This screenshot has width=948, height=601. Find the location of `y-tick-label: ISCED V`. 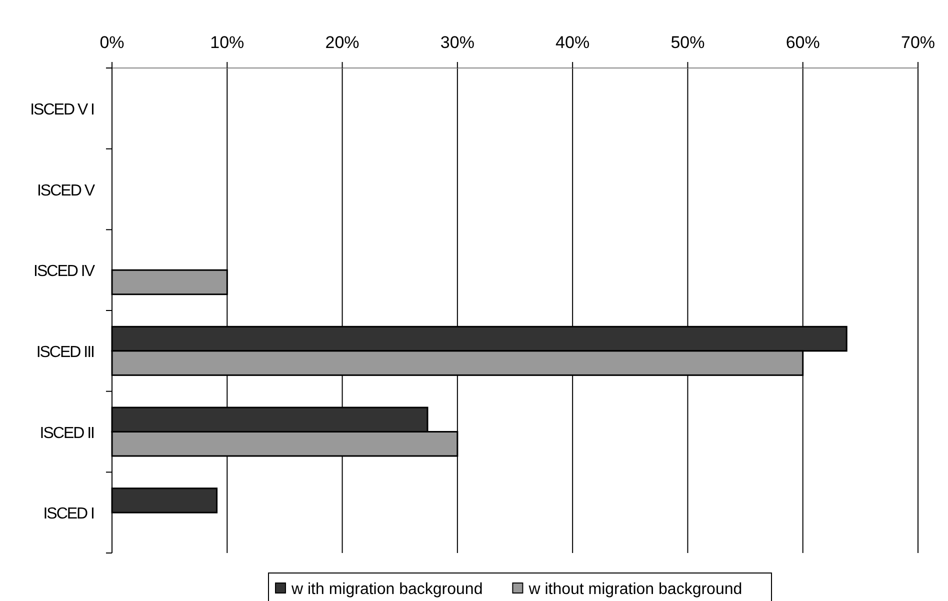

y-tick-label: ISCED V is located at coordinates (66, 191).